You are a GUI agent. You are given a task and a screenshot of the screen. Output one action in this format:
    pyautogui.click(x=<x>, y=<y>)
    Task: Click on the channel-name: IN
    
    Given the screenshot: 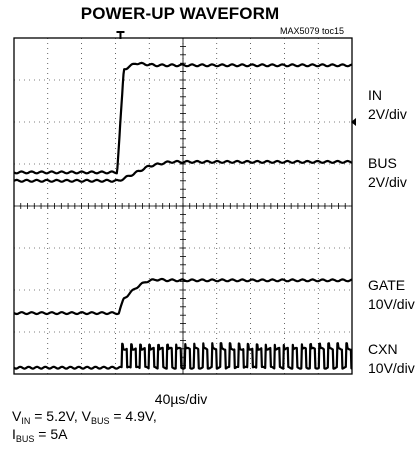 What is the action you would take?
    pyautogui.click(x=375, y=95)
    